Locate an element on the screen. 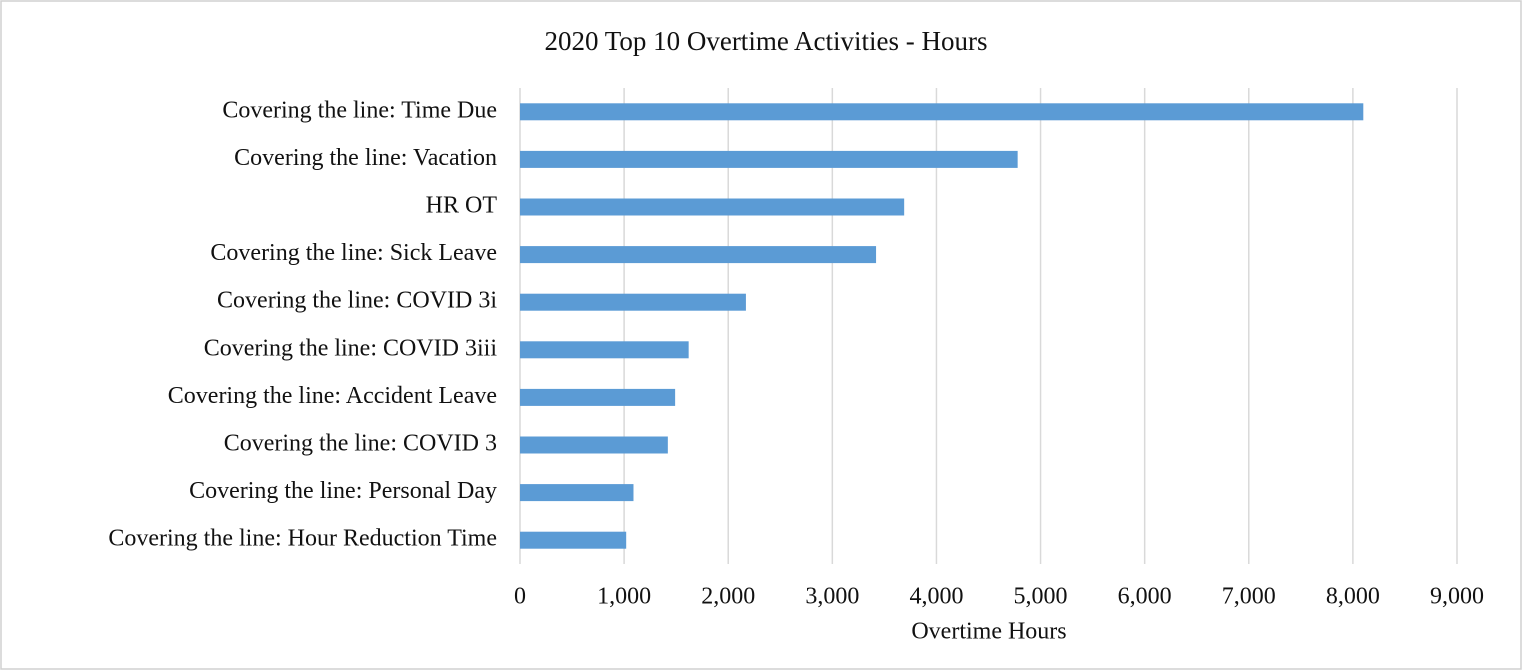 The image size is (1524, 671). y-tick-label: Covering the line: COVID 3iii is located at coordinates (351, 348).